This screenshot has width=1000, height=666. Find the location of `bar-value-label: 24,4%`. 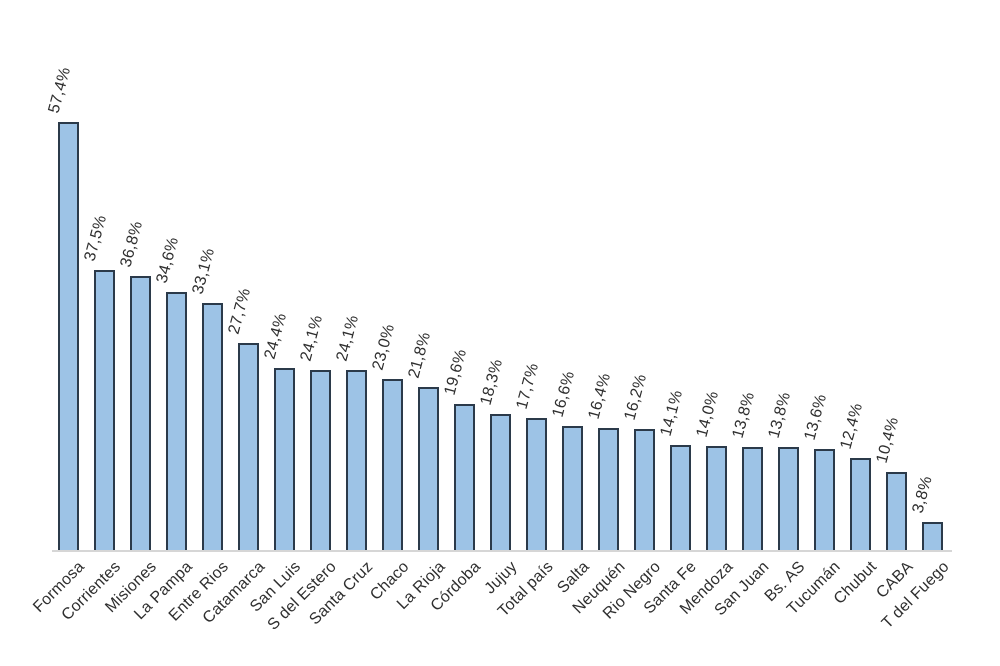

bar-value-label: 24,4% is located at coordinates (276, 336).